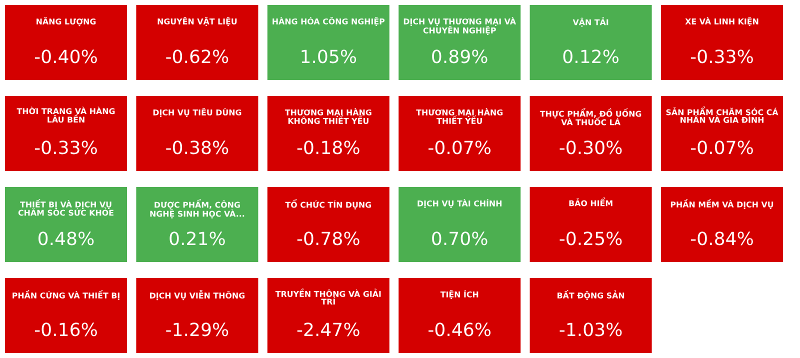 This screenshot has width=800, height=358. Describe the element at coordinates (721, 239) in the screenshot. I see `data-label: -0.84%` at that location.